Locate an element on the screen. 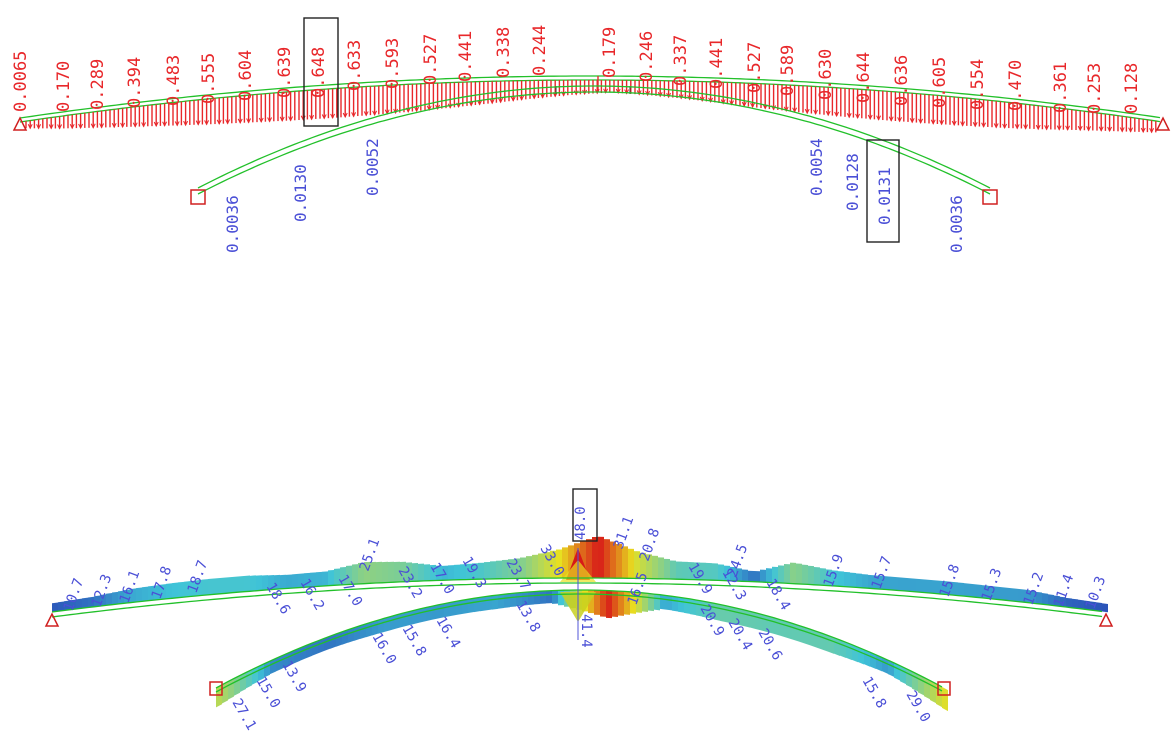 The image size is (1171, 739). deck-value-label: 0.644 is located at coordinates (864, 77).